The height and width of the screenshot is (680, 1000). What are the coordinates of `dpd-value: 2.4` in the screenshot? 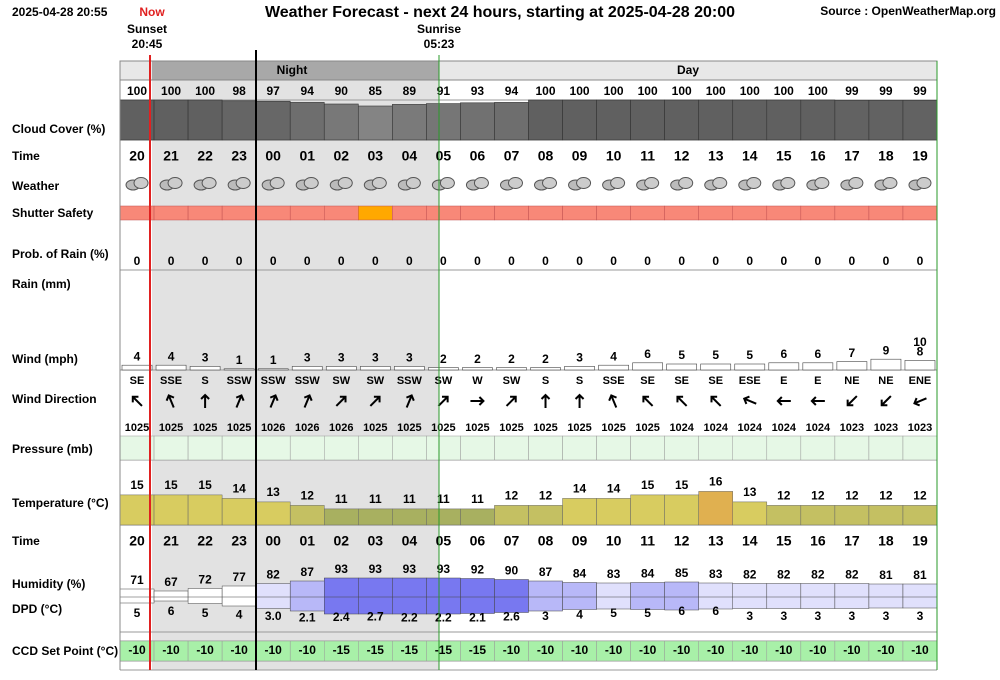 It's located at (341, 617).